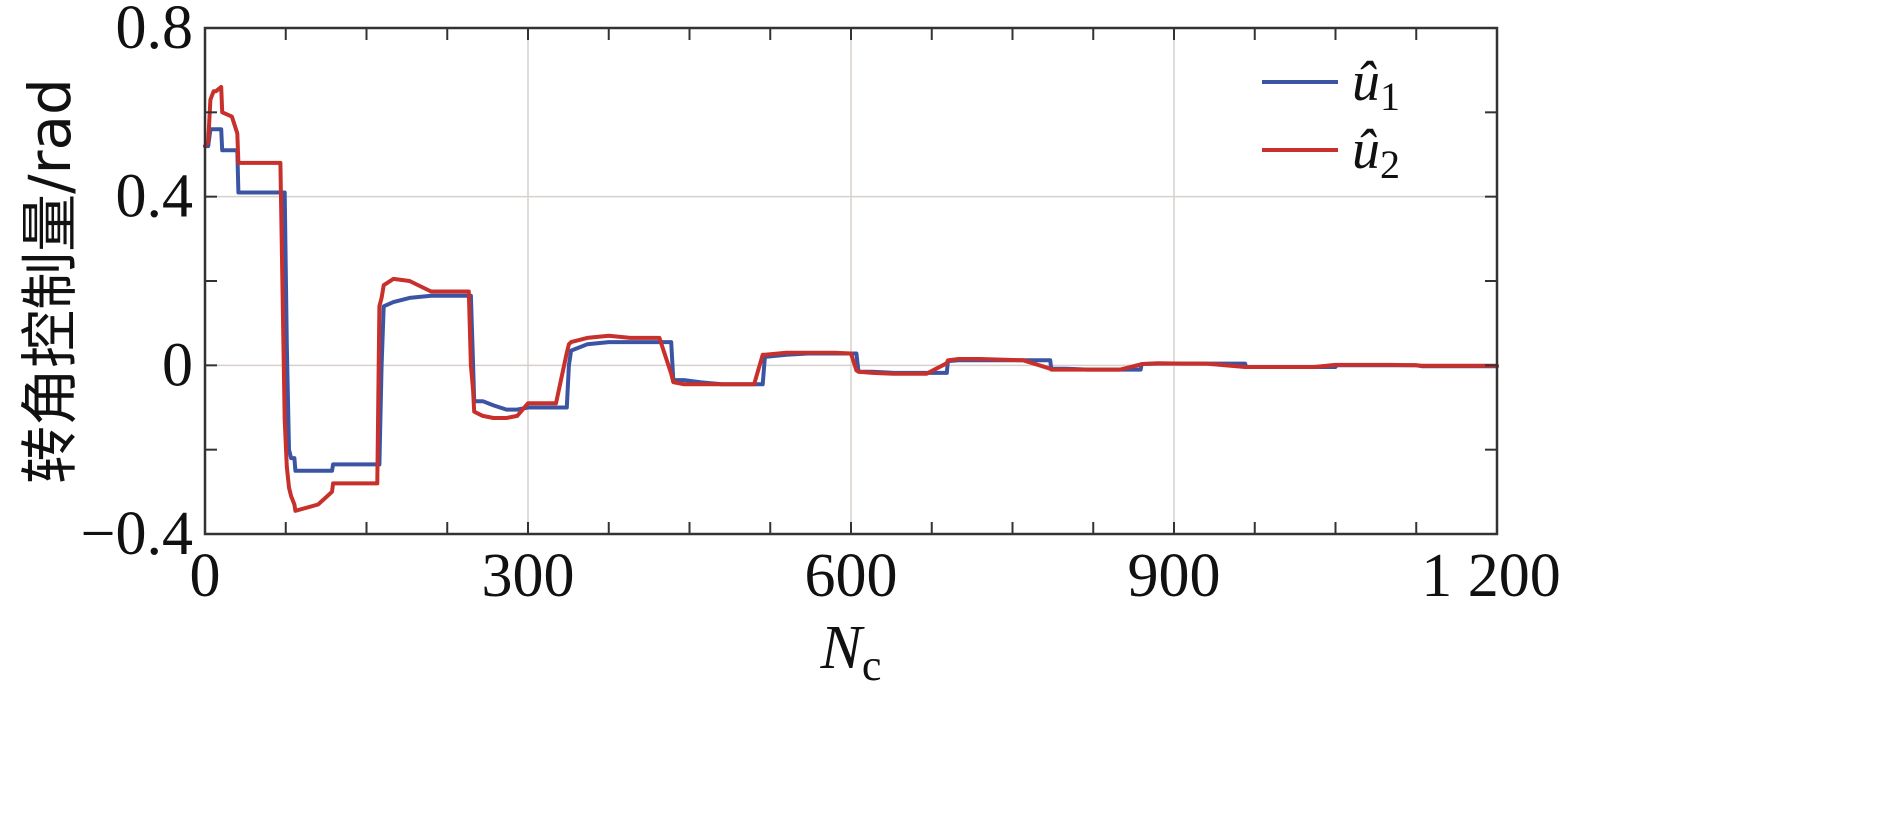 The width and height of the screenshot is (1890, 836). Describe the element at coordinates (177, 365) in the screenshot. I see `y-tick-label: 0` at that location.